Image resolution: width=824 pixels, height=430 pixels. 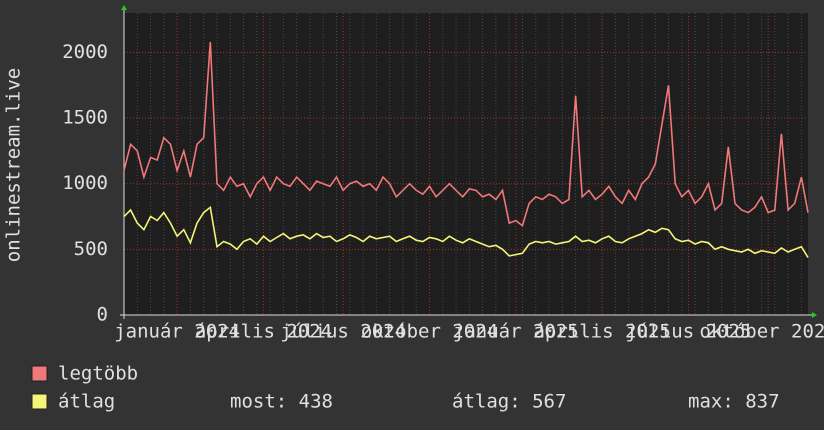 I want to click on x-tick-label: július 2025, so click(x=689, y=332).